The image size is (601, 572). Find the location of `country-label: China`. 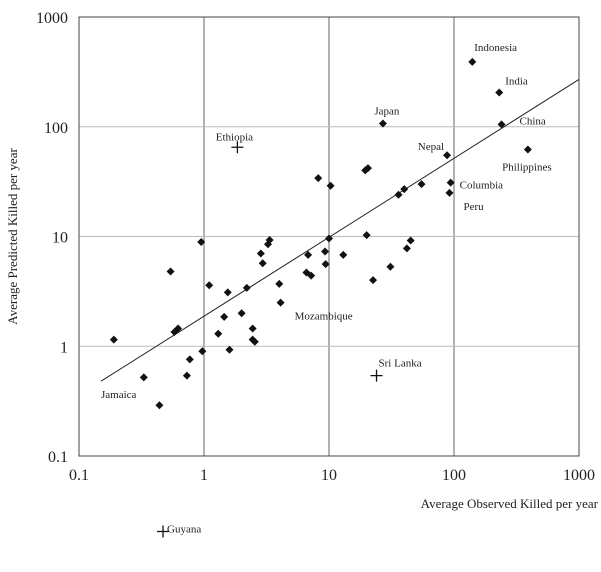

country-label: China is located at coordinates (533, 121).